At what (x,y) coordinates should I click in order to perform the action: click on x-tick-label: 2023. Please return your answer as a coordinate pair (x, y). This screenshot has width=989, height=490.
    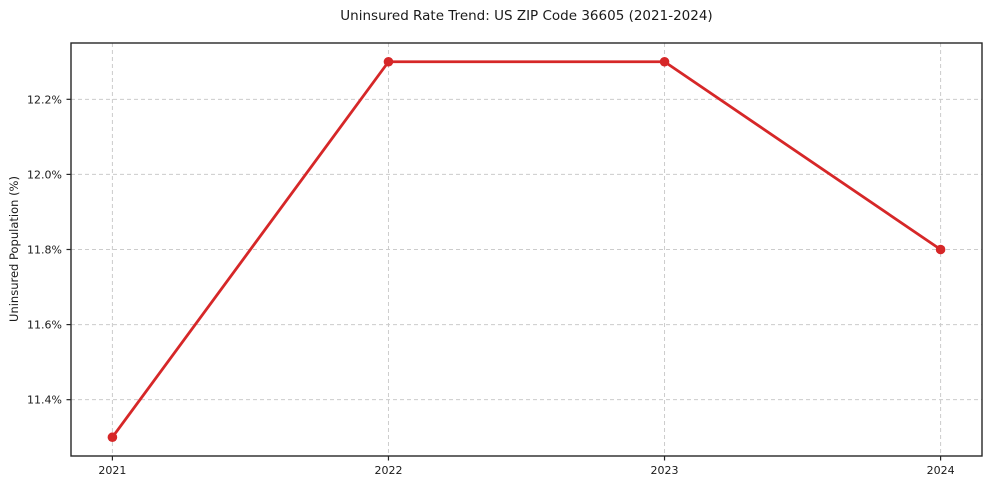
    Looking at the image, I should click on (665, 470).